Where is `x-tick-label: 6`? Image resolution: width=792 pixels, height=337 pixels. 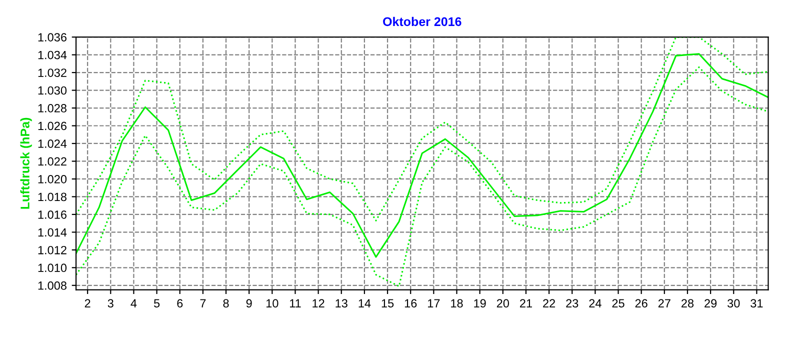 x-tick-label: 6 is located at coordinates (180, 303).